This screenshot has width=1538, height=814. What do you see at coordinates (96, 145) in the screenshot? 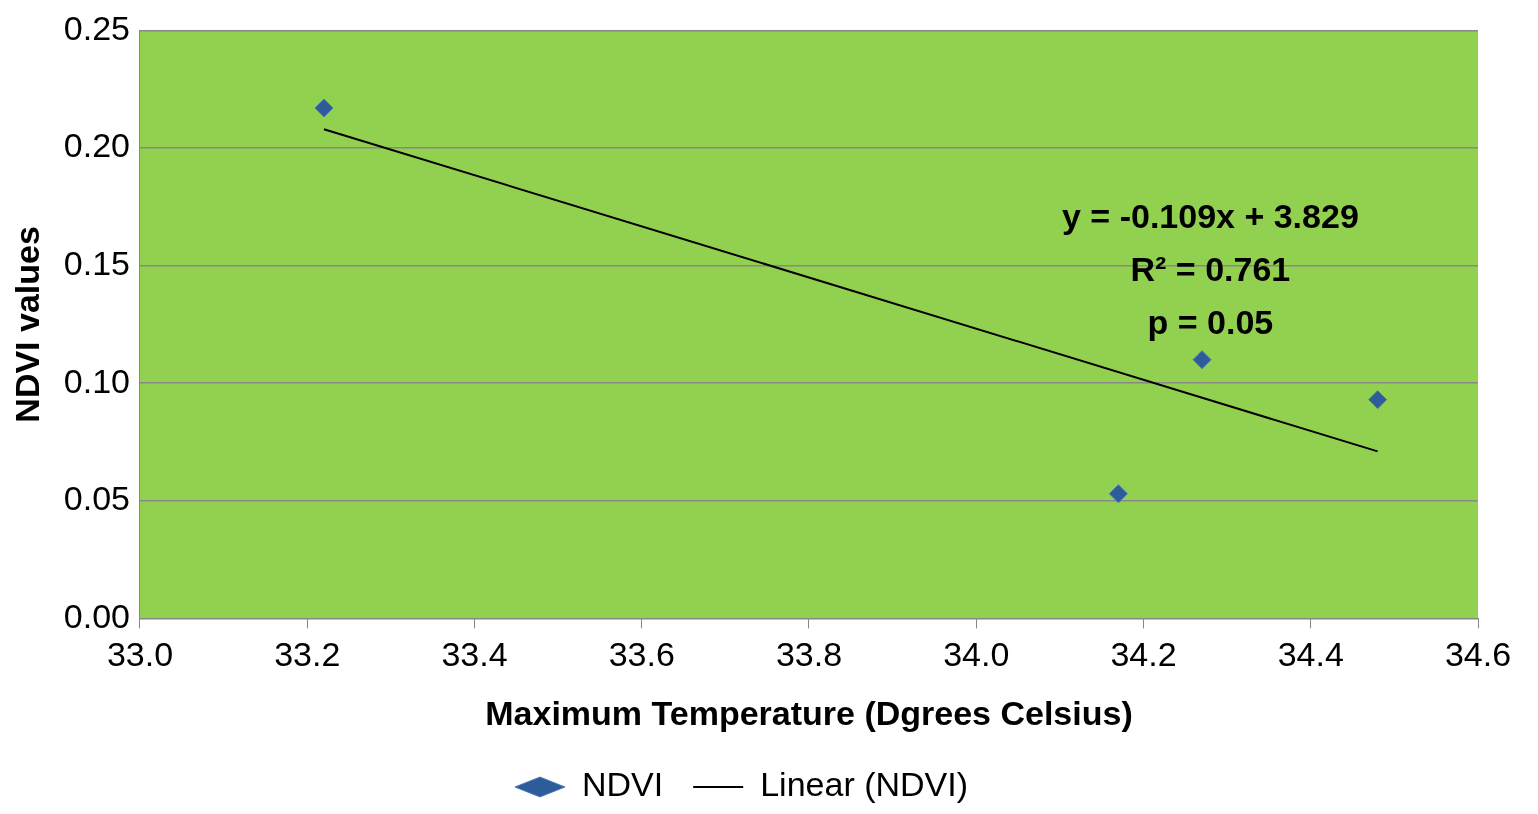
I see `y-tick-label: 0.20` at bounding box center [96, 145].